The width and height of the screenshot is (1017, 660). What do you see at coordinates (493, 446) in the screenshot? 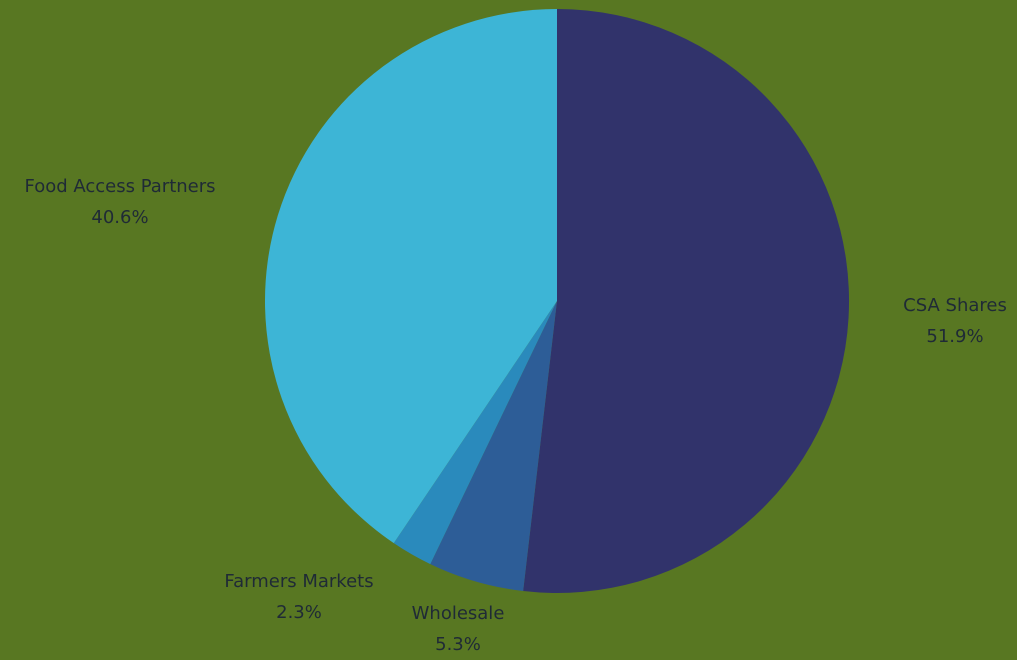
I see `pie-slice-wholesale` at bounding box center [493, 446].